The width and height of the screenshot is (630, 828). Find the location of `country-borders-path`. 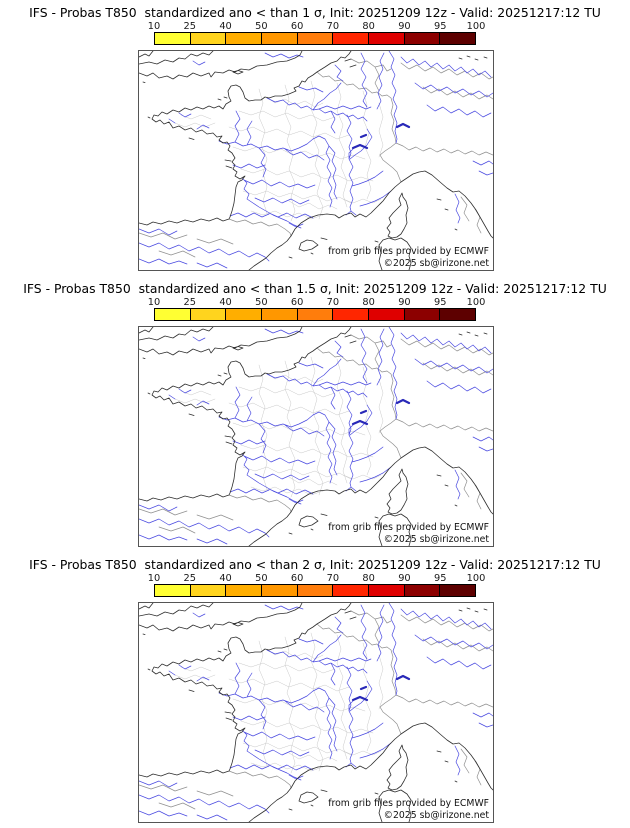

country-borders-path is located at coordinates (316, 158).